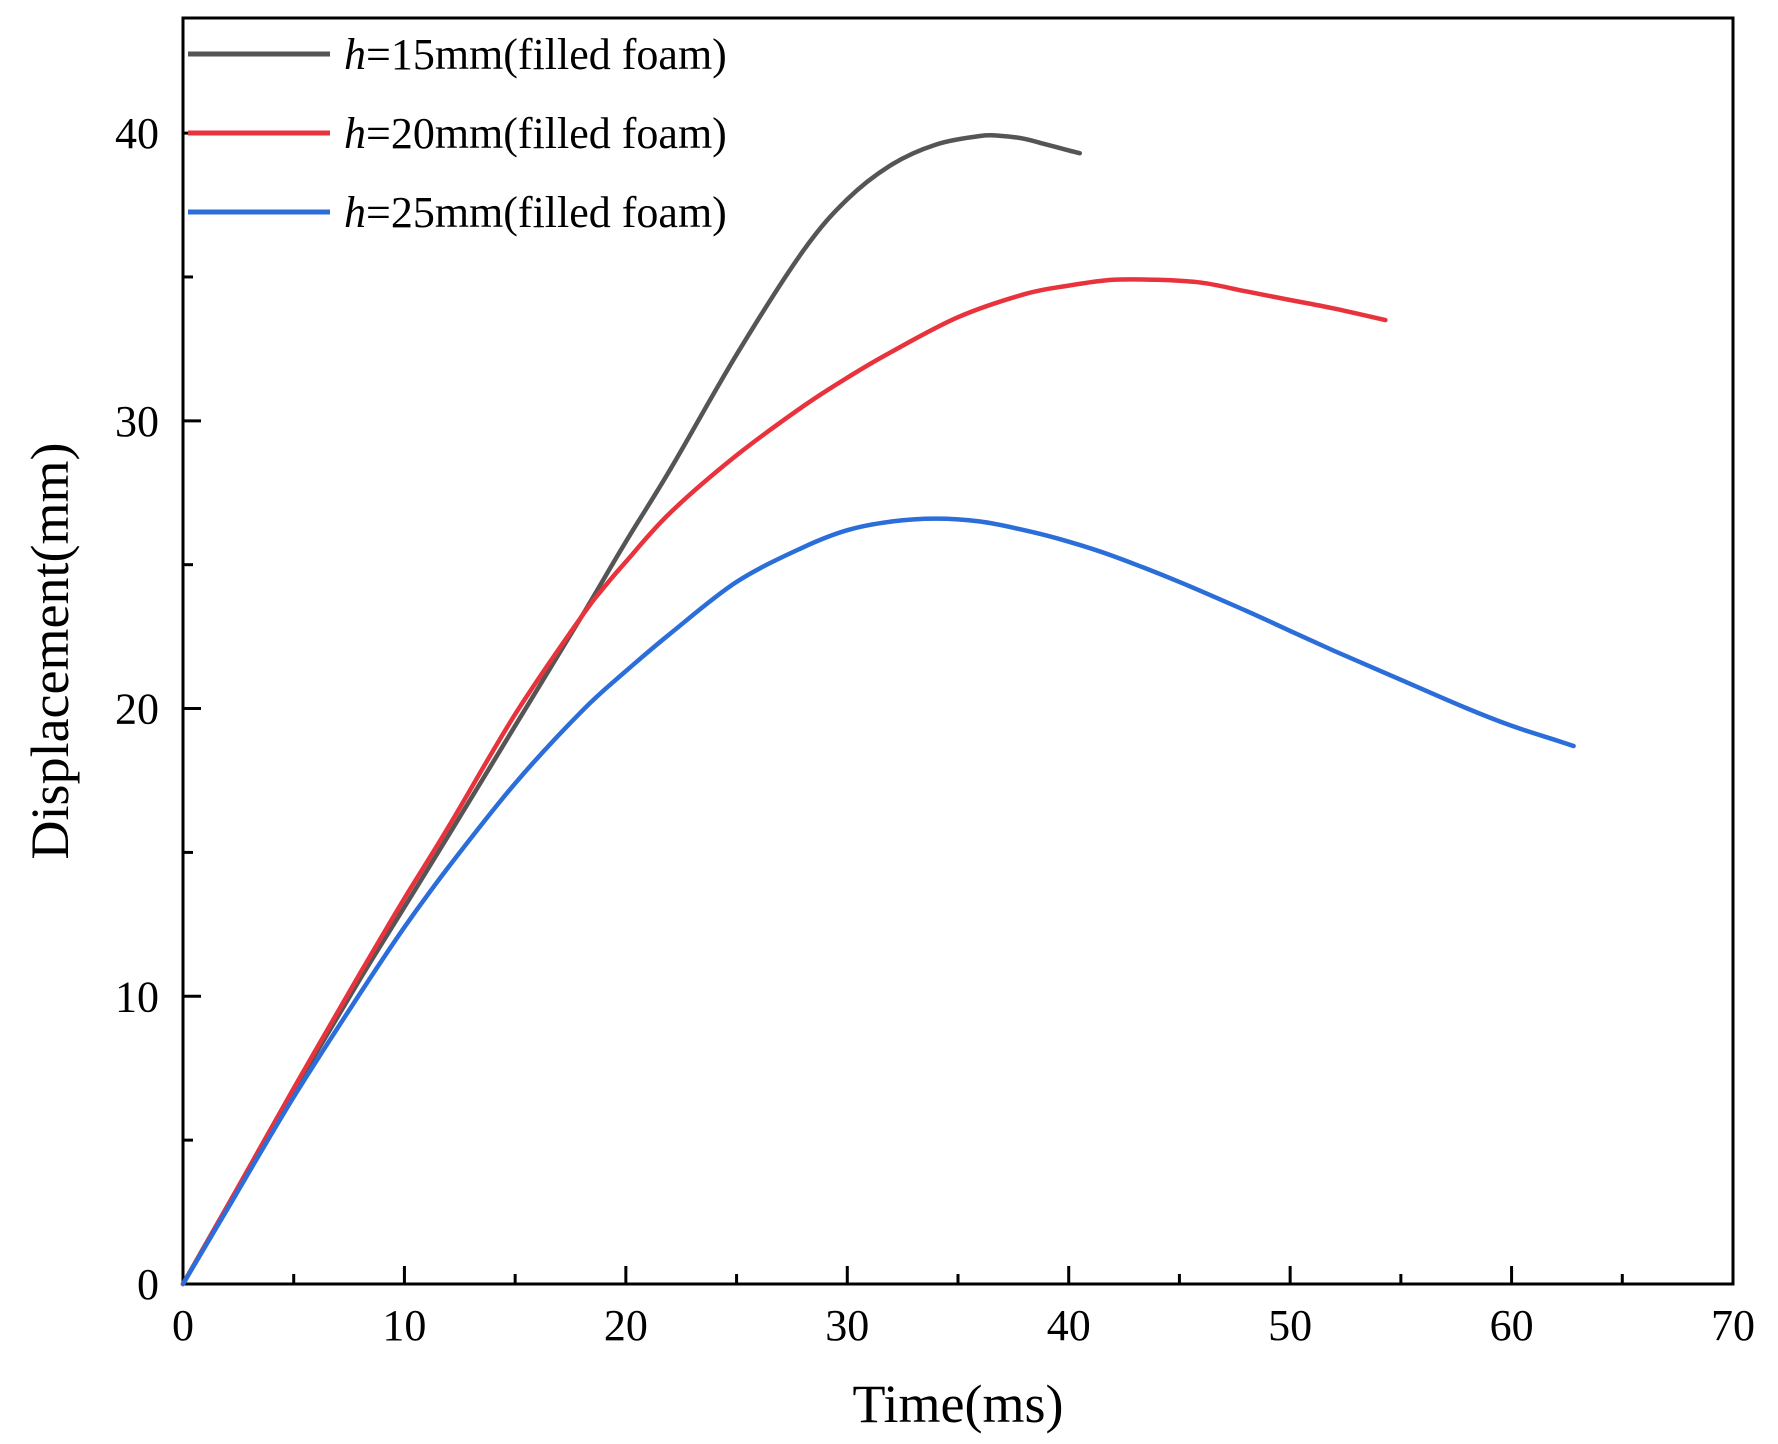 The width and height of the screenshot is (1778, 1444). What do you see at coordinates (546, 133) in the screenshot?
I see `legend-label-value: =20mm(filled foam)` at bounding box center [546, 133].